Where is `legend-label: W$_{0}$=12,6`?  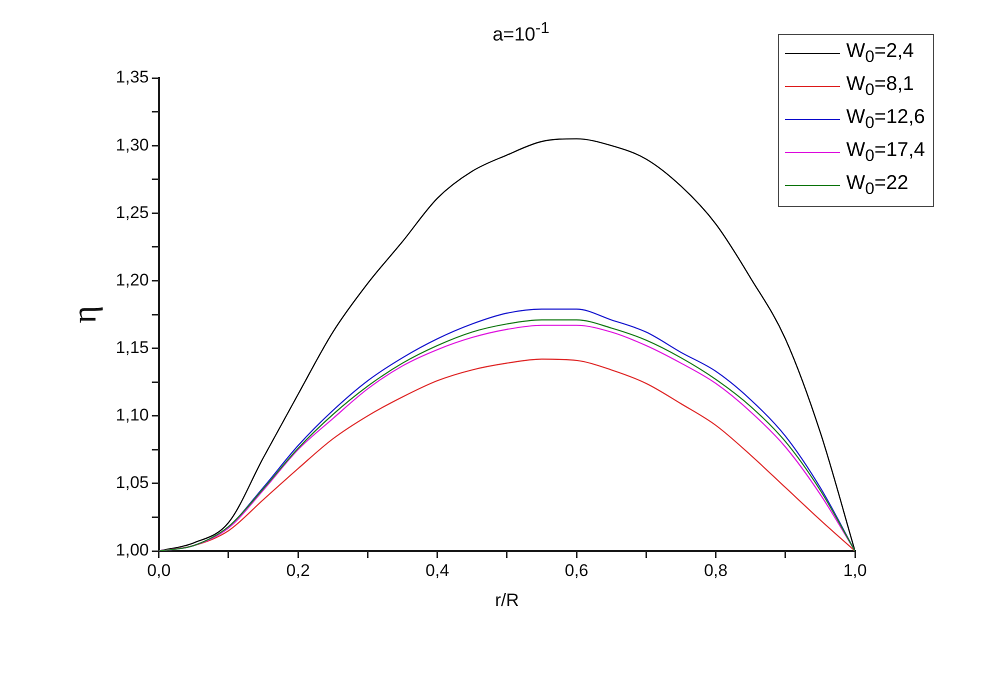 legend-label: W$_{0}$=12,6 is located at coordinates (885, 119).